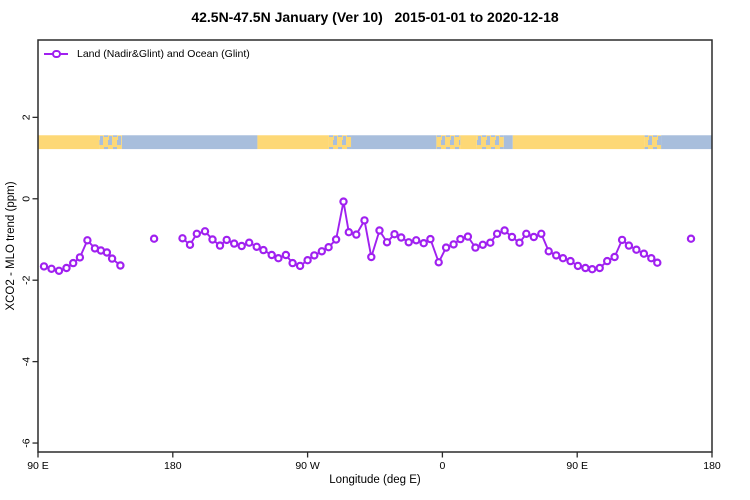 This screenshot has width=750, height=500. What do you see at coordinates (307, 466) in the screenshot?
I see `x-tick-label: 90 W` at bounding box center [307, 466].